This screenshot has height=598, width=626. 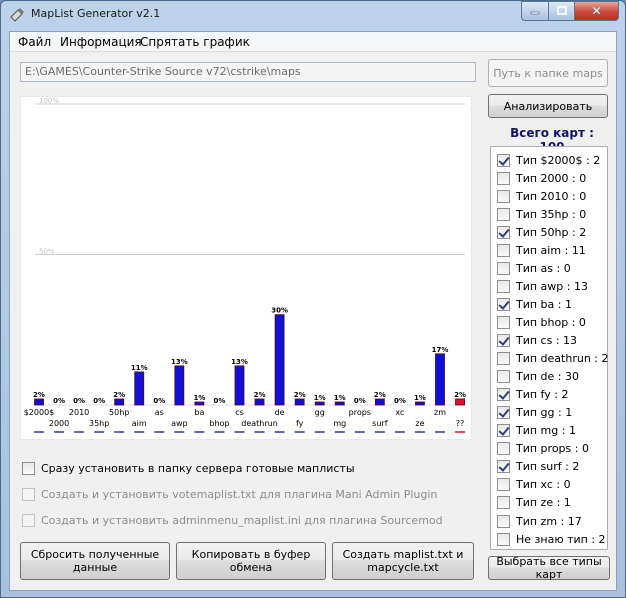 I want to click on category-label: gg, so click(x=320, y=412).